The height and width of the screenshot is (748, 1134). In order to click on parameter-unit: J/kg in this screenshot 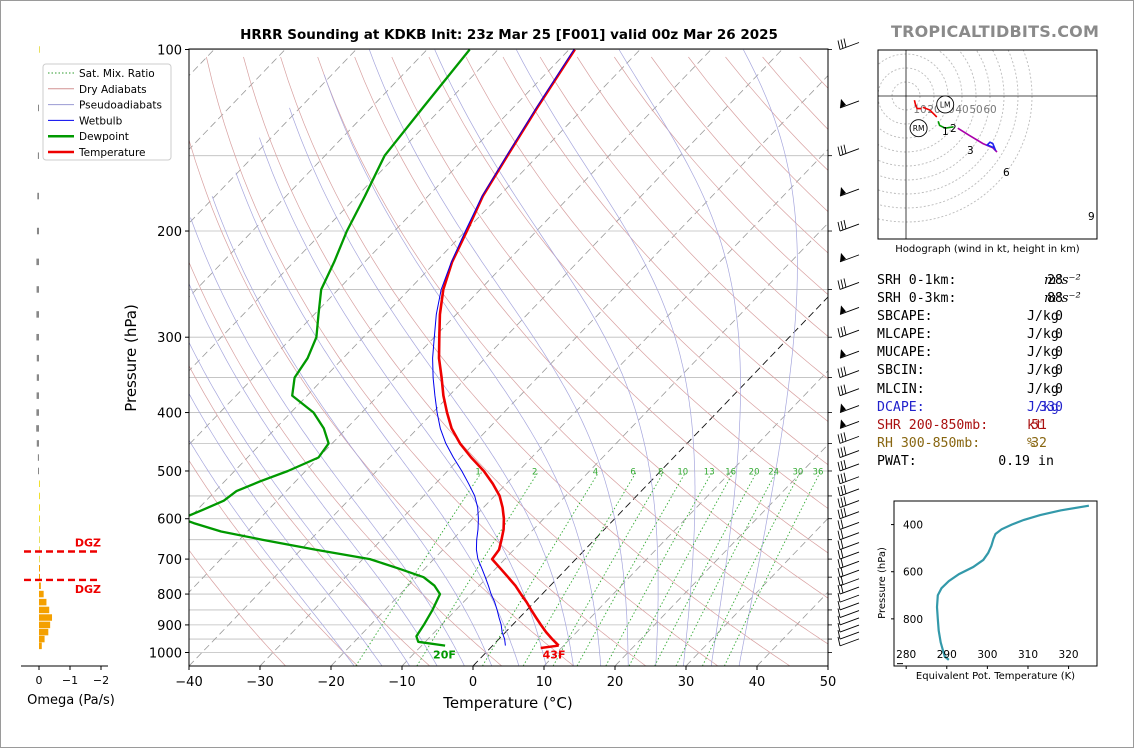, I will do `click(1043, 353)`.